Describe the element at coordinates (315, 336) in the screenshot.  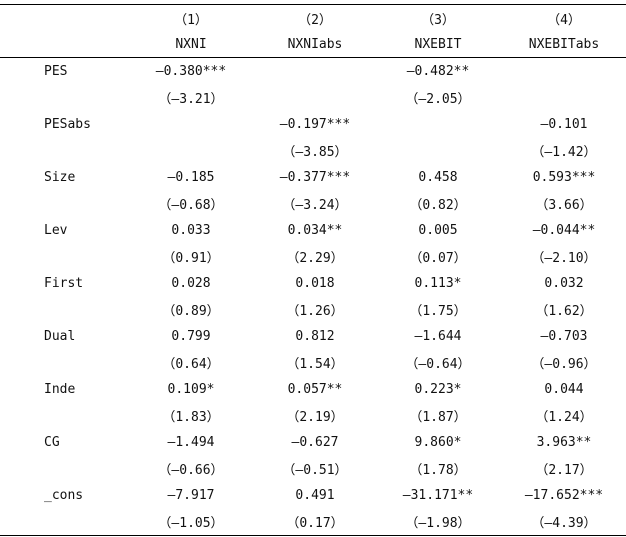
I see `coefficient-cell: 0.812` at that location.